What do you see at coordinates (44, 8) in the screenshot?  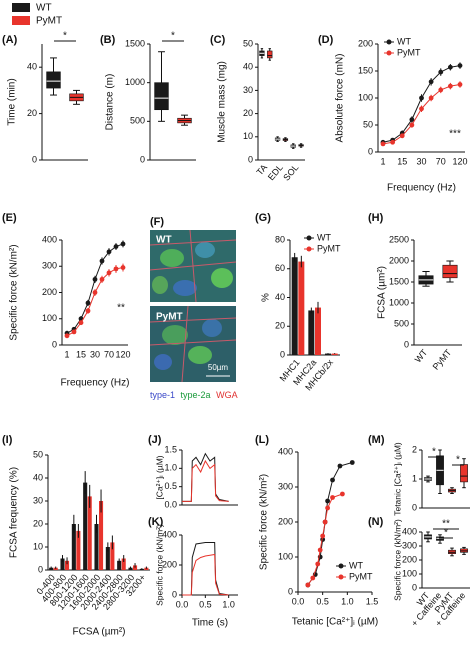 I see `legend-label: WT` at bounding box center [44, 8].